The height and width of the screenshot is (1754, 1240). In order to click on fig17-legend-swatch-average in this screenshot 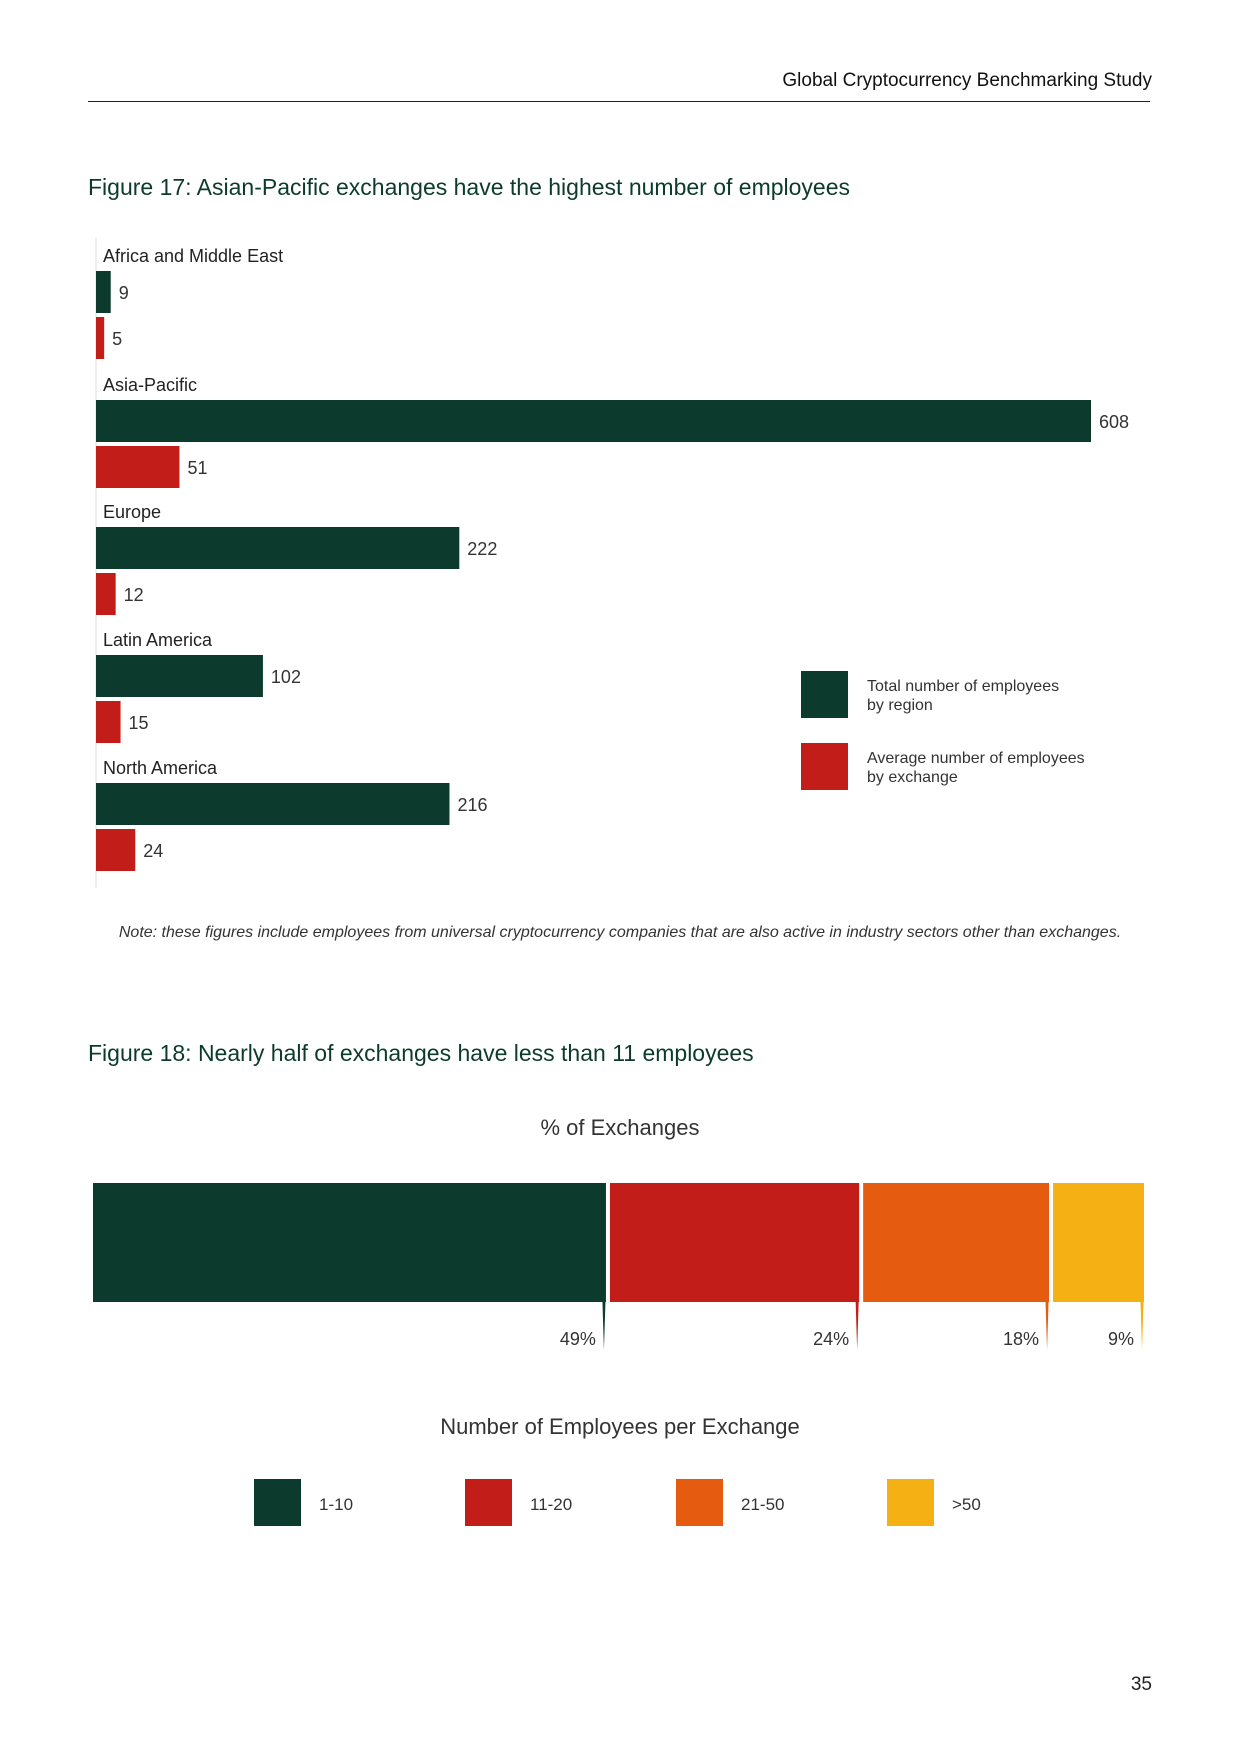, I will do `click(824, 766)`.